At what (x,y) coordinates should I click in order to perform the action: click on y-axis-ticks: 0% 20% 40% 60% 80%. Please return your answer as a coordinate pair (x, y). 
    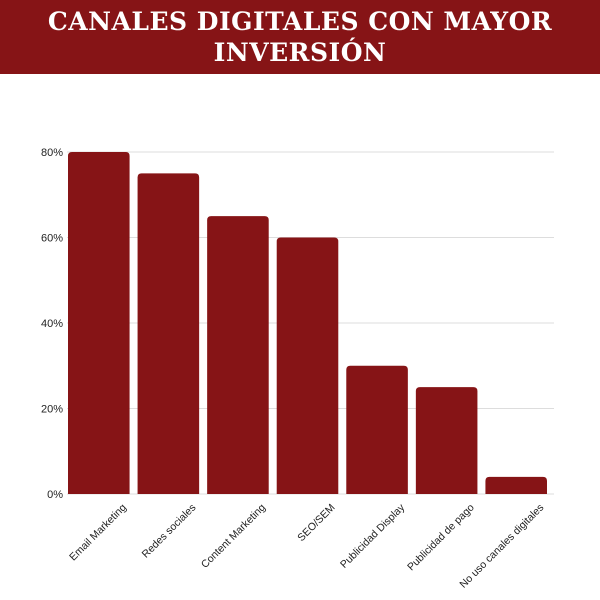
    Looking at the image, I should click on (52, 324).